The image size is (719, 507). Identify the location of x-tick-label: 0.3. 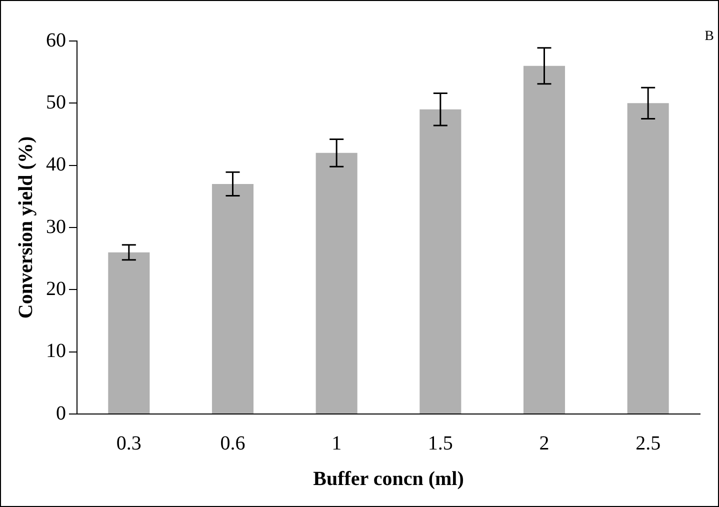
(129, 443).